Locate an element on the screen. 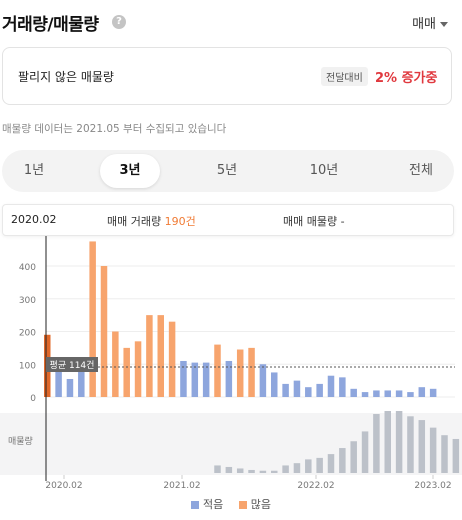  legend-high: 많음 is located at coordinates (254, 504).